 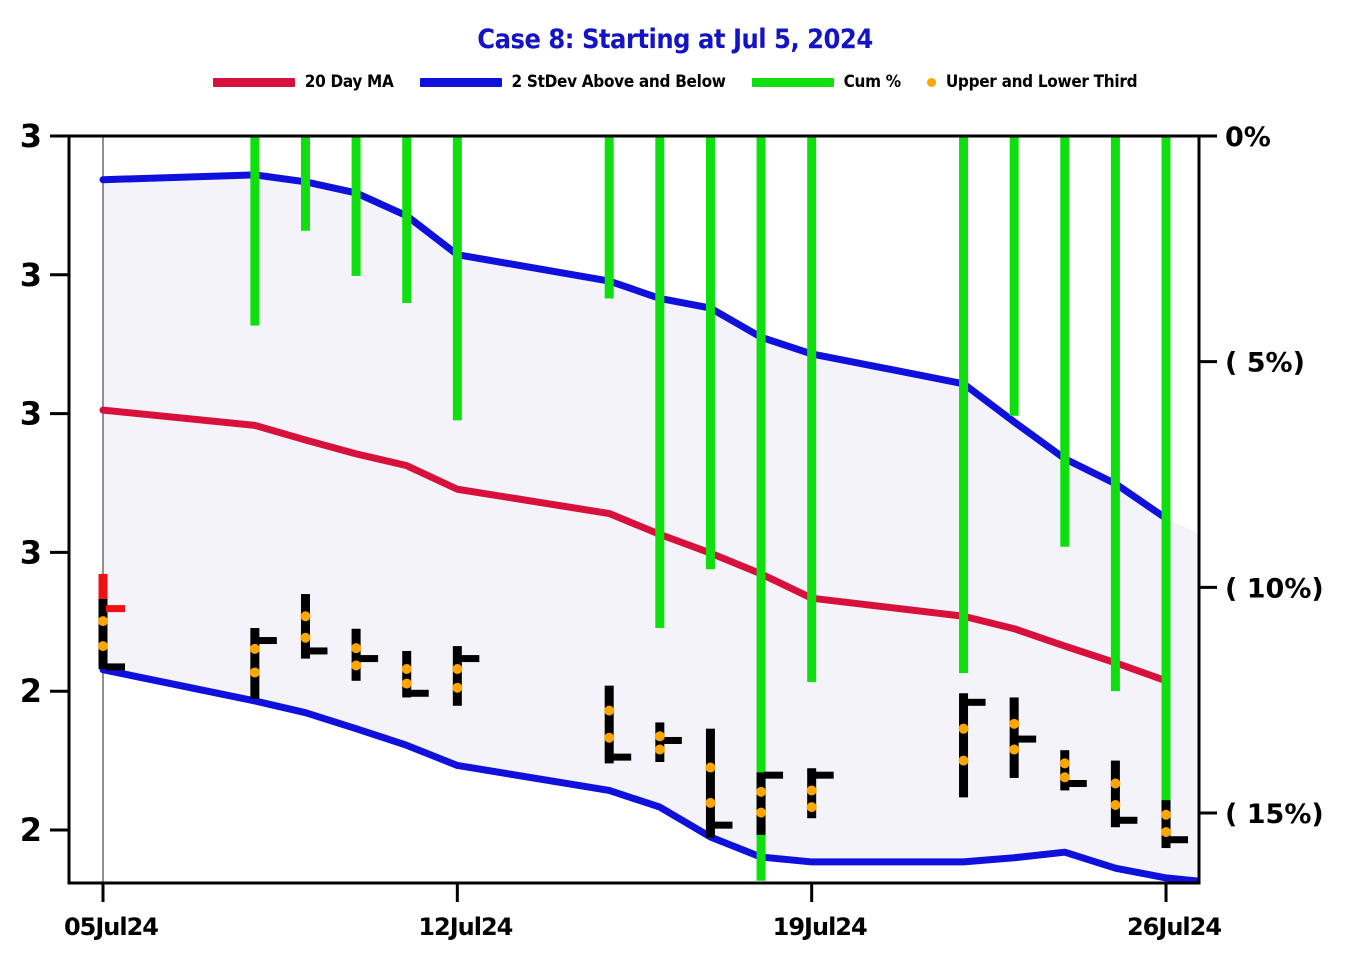 What do you see at coordinates (419, 693) in the screenshot?
I see `close-tick-11Jul24` at bounding box center [419, 693].